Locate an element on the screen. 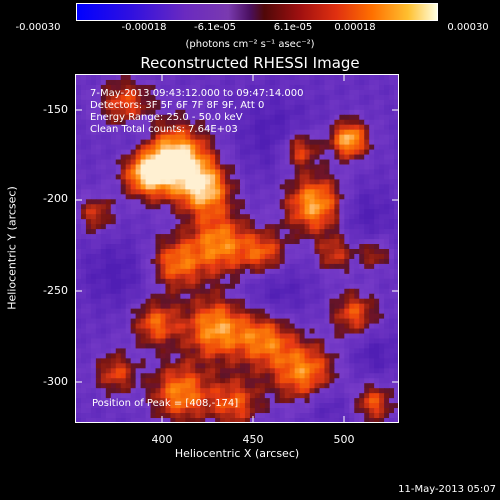 This screenshot has width=500, height=500. colorbar-tick-label: 0.00030 is located at coordinates (468, 27).